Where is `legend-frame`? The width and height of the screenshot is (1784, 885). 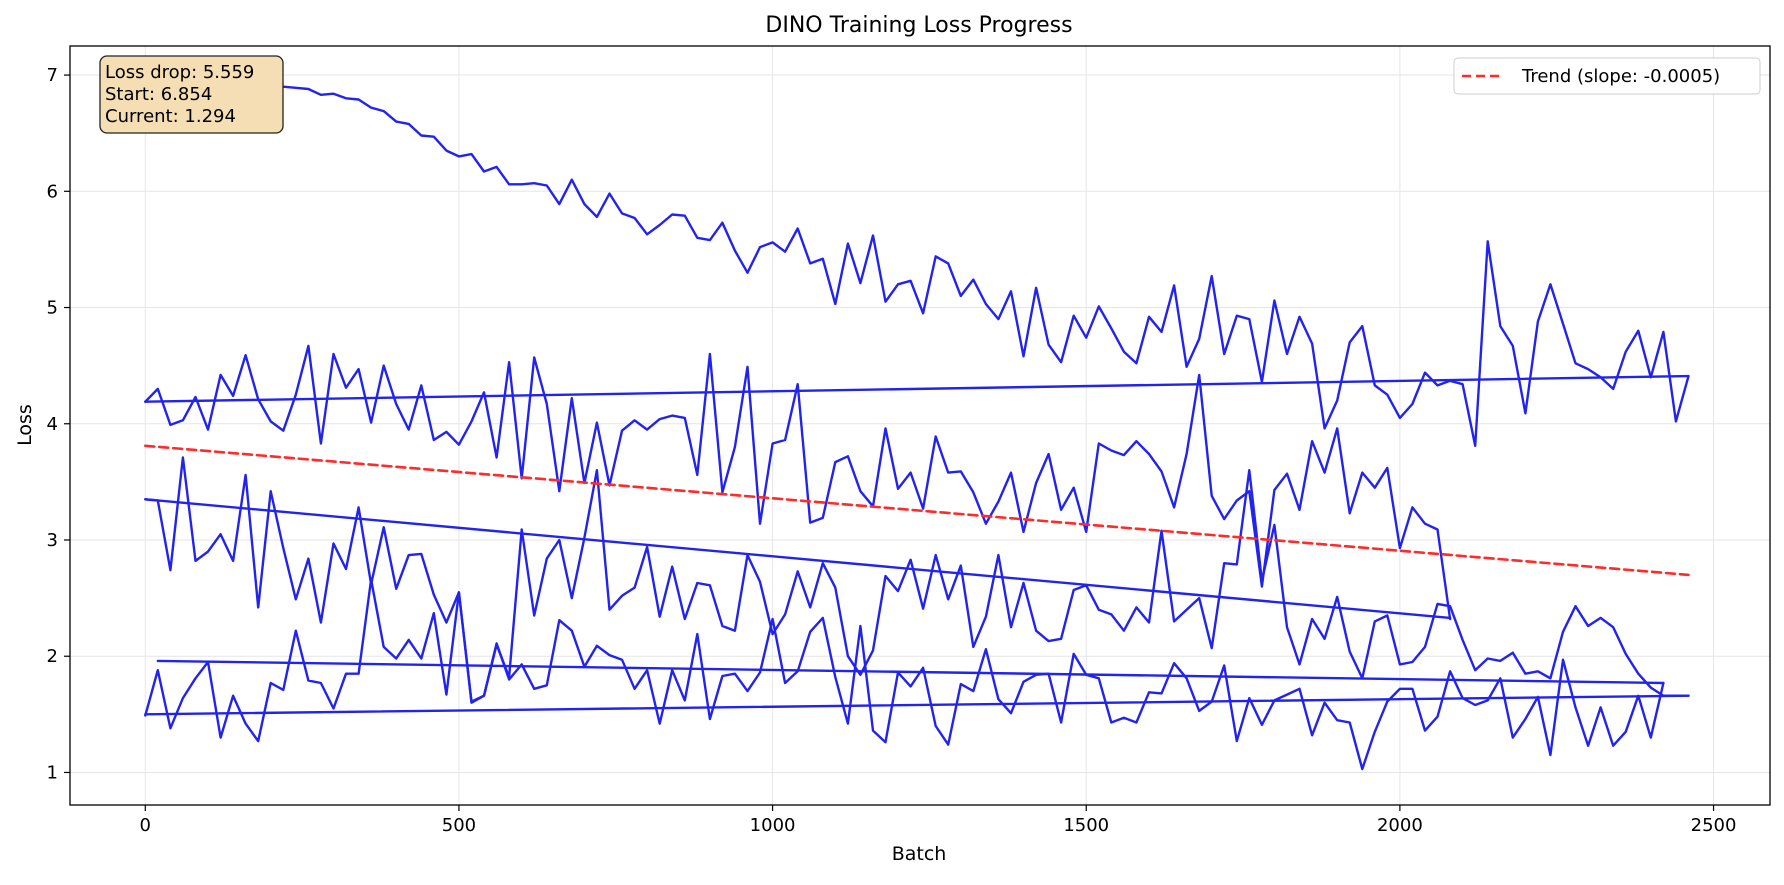
legend-frame is located at coordinates (1607, 76).